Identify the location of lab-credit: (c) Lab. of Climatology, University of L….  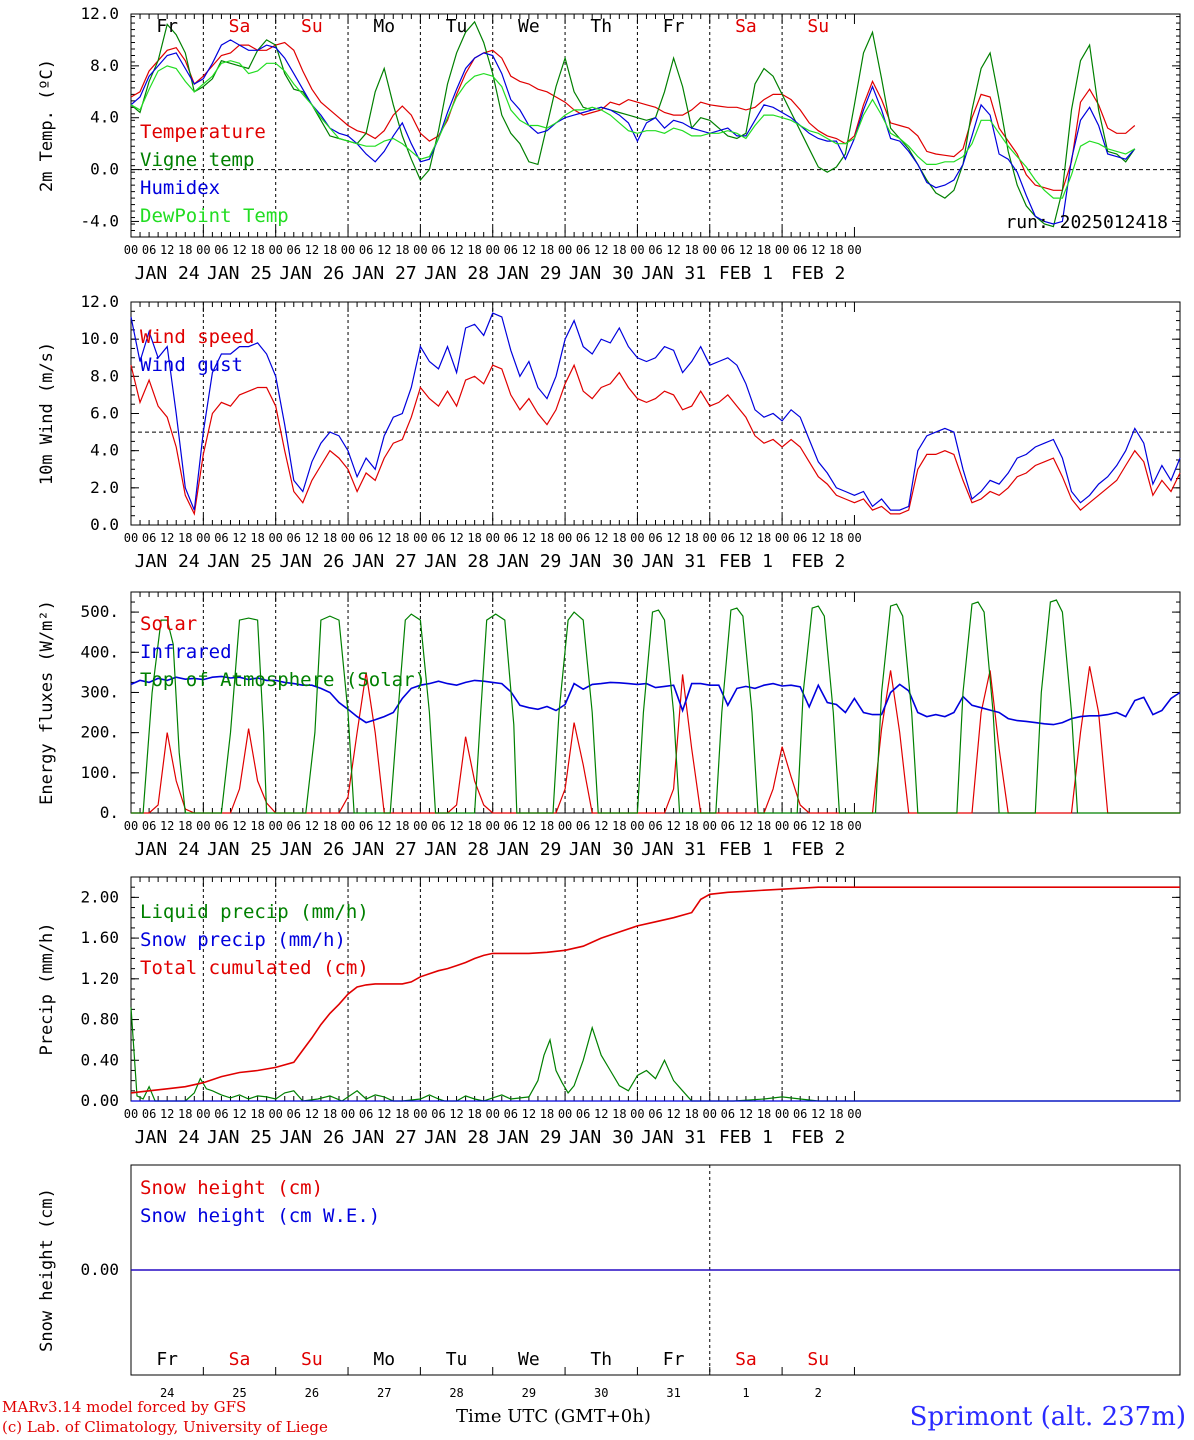
(165, 1427).